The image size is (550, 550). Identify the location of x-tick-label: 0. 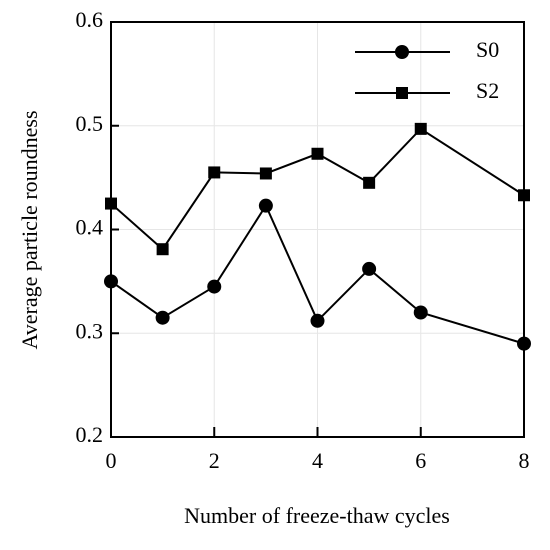
(111, 460).